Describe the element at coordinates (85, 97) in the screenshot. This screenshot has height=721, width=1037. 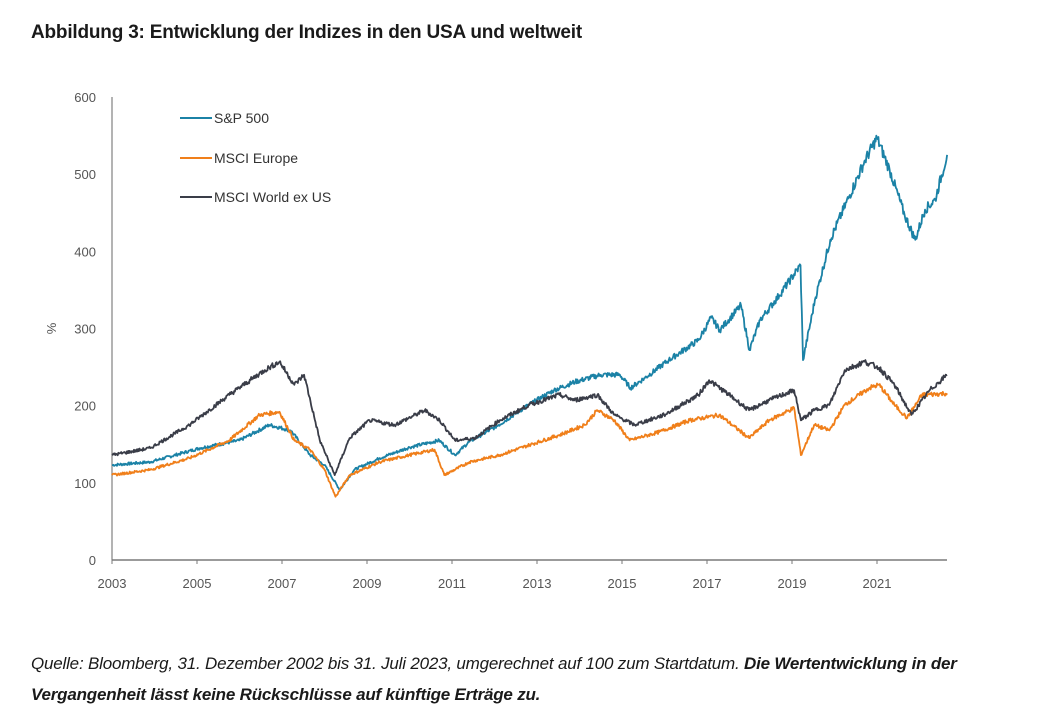
I see `y-tick-label: 600` at that location.